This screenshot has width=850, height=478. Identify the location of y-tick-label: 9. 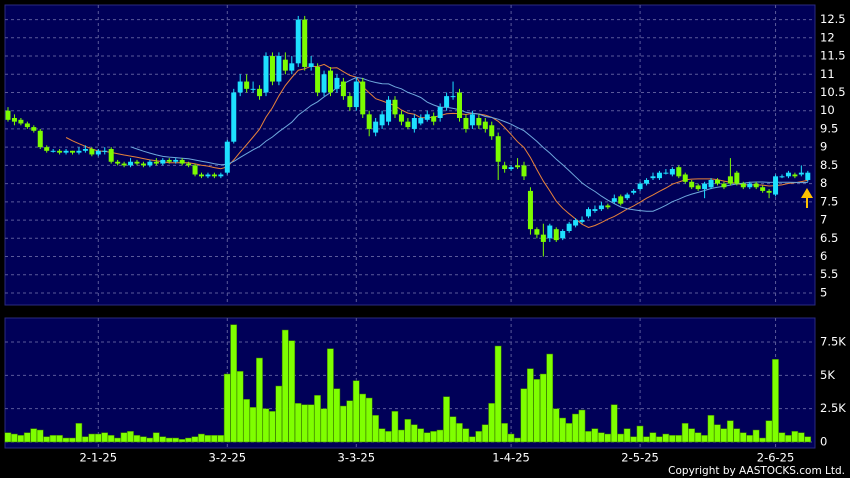
(823, 147).